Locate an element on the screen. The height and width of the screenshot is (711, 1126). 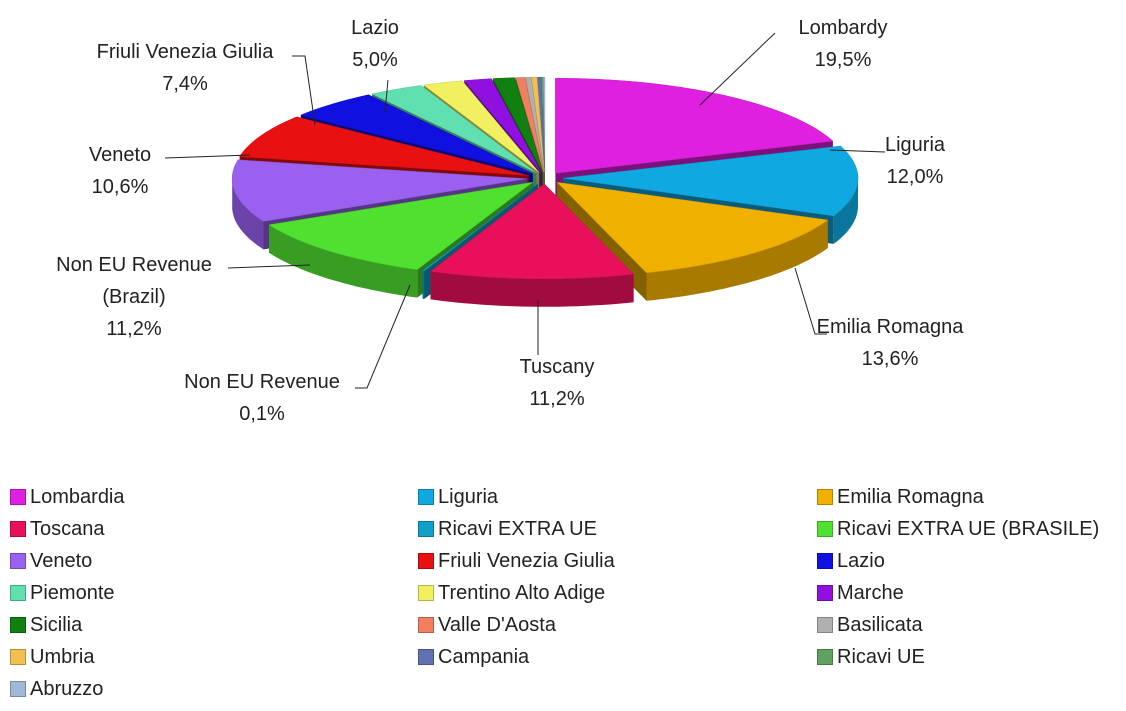
legend-label: Ricavi EXTRA UE (BRASILE) is located at coordinates (968, 529).